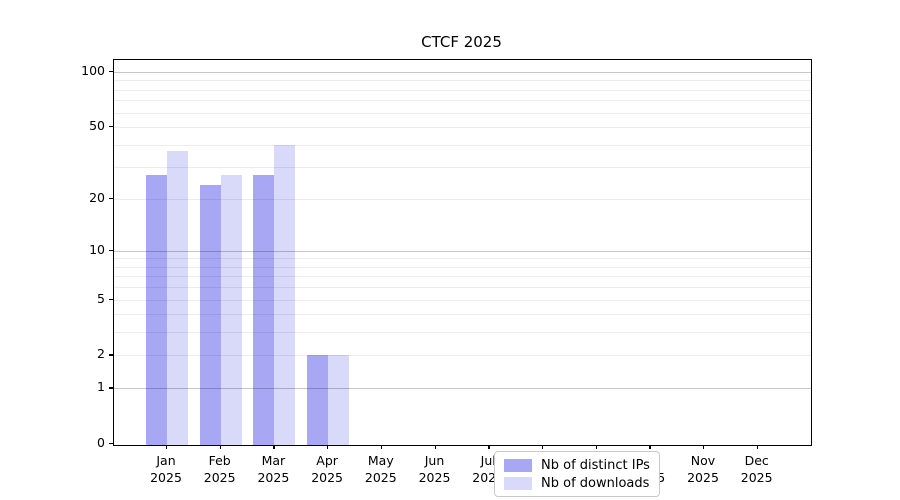 The width and height of the screenshot is (900, 500). I want to click on x-tick-label: Feb 2025, so click(220, 469).